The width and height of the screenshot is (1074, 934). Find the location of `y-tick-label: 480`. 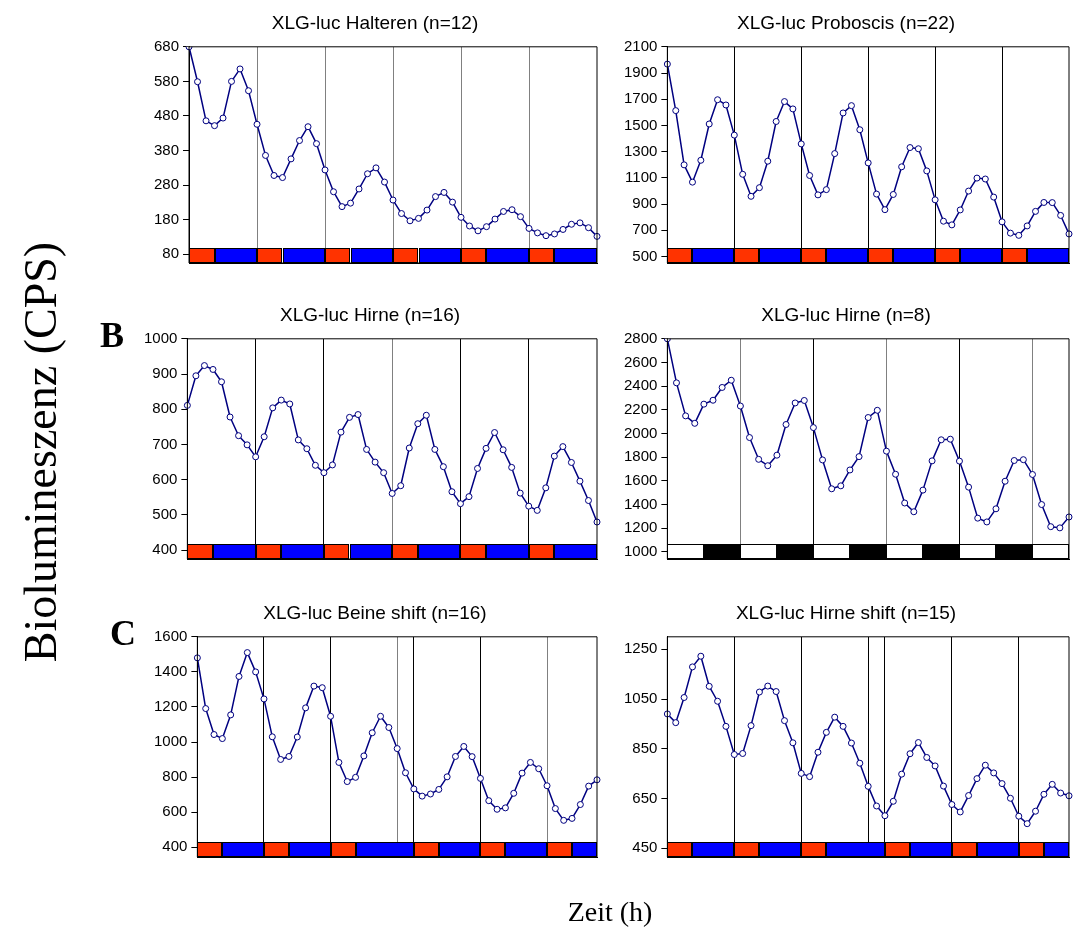

y-tick-label: 480 is located at coordinates (167, 115).